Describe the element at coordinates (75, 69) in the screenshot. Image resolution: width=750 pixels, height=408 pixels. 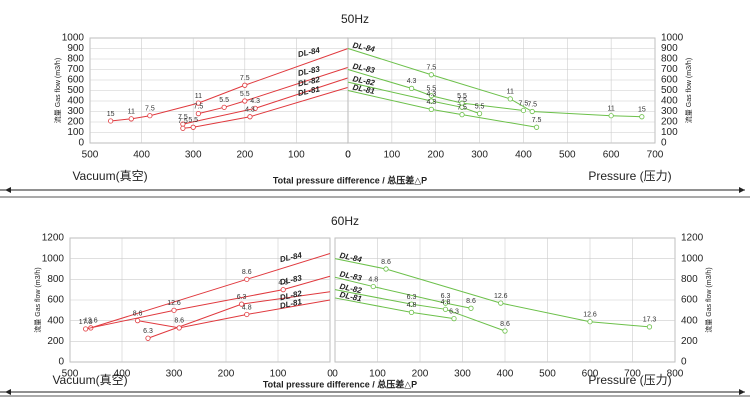
I see `y-tick-label: 700` at that location.